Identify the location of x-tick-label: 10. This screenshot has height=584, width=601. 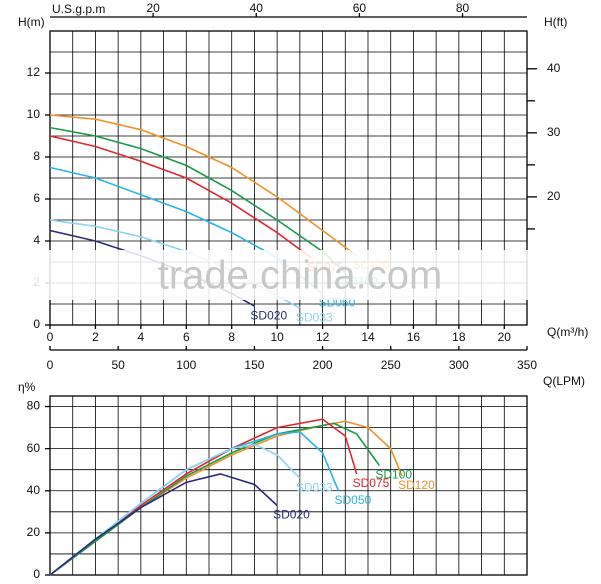
(277, 337).